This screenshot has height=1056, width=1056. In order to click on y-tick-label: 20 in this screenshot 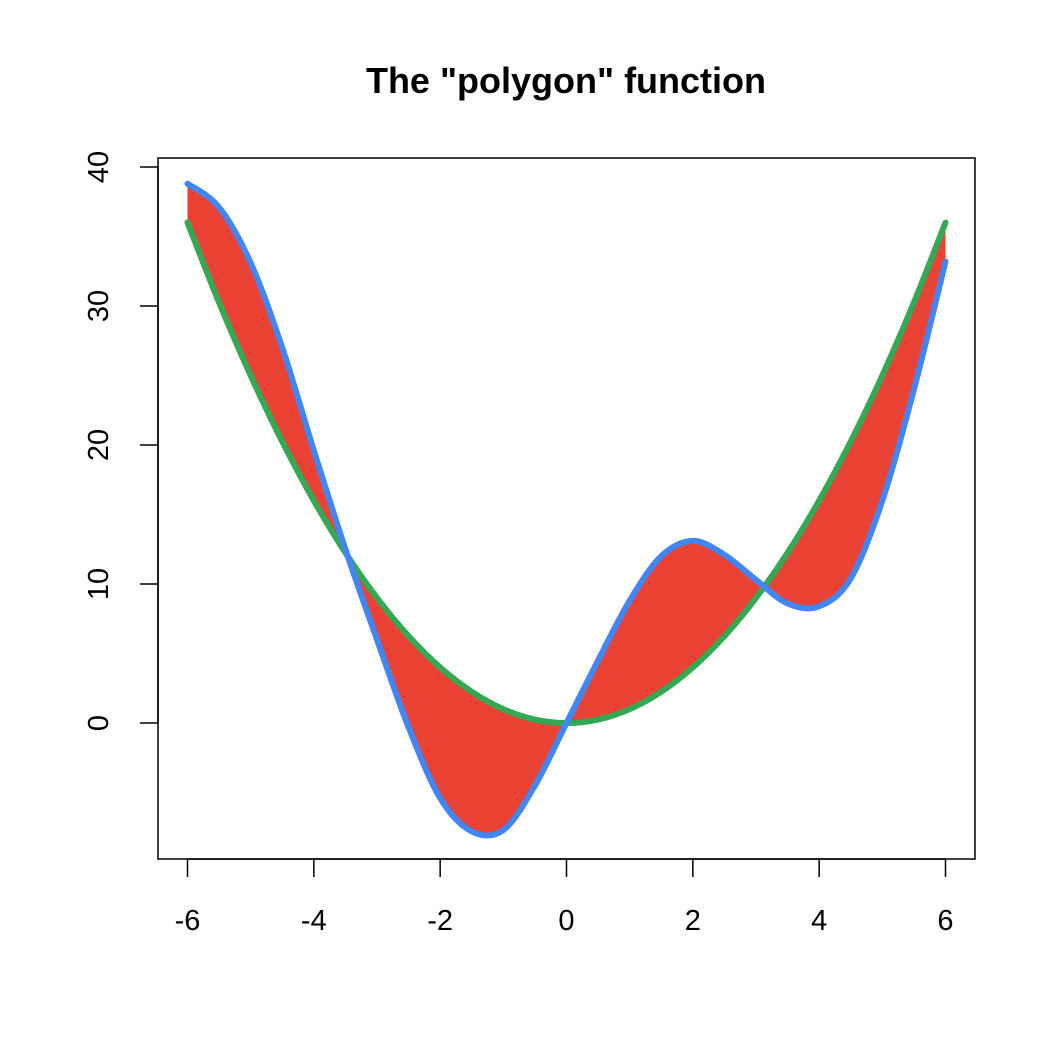, I will do `click(99, 445)`.